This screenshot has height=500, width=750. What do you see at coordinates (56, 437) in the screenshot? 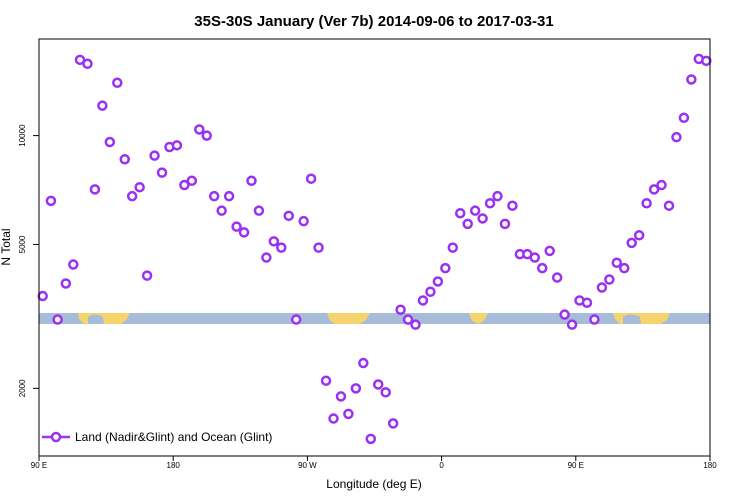
I see `legend-marker-icon` at bounding box center [56, 437].